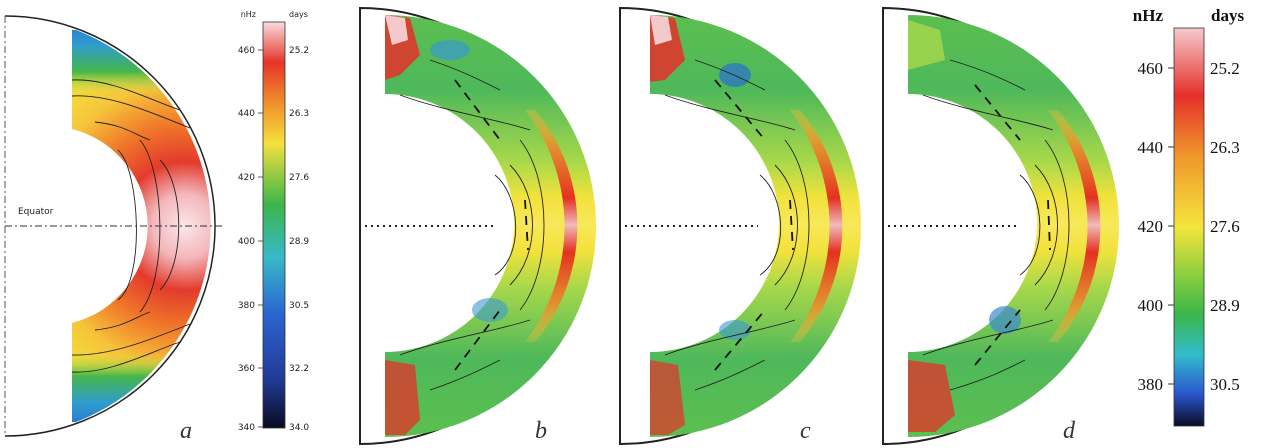 The image size is (1261, 448). Describe the element at coordinates (1225, 147) in the screenshot. I see `colorbar-large-days-label: 26.3` at that location.